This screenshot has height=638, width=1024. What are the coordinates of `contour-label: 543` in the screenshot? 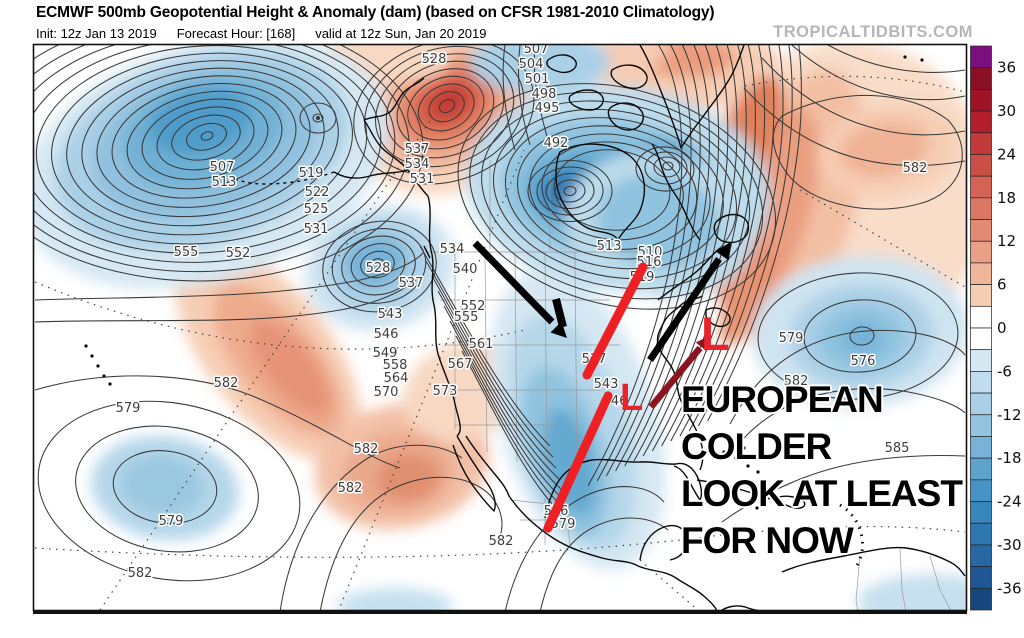 It's located at (390, 314).